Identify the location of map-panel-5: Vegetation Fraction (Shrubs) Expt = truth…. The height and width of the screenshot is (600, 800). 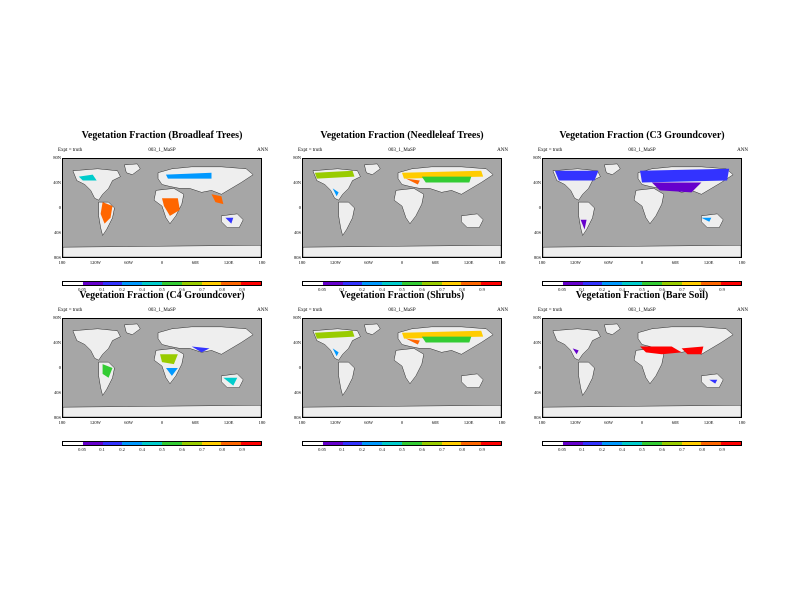
(402, 372).